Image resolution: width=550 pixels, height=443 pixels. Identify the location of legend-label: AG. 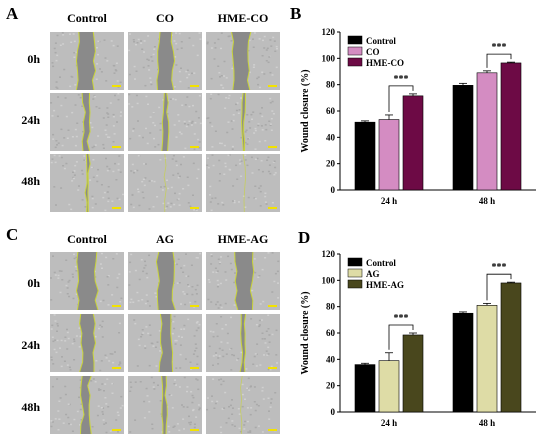
(373, 274).